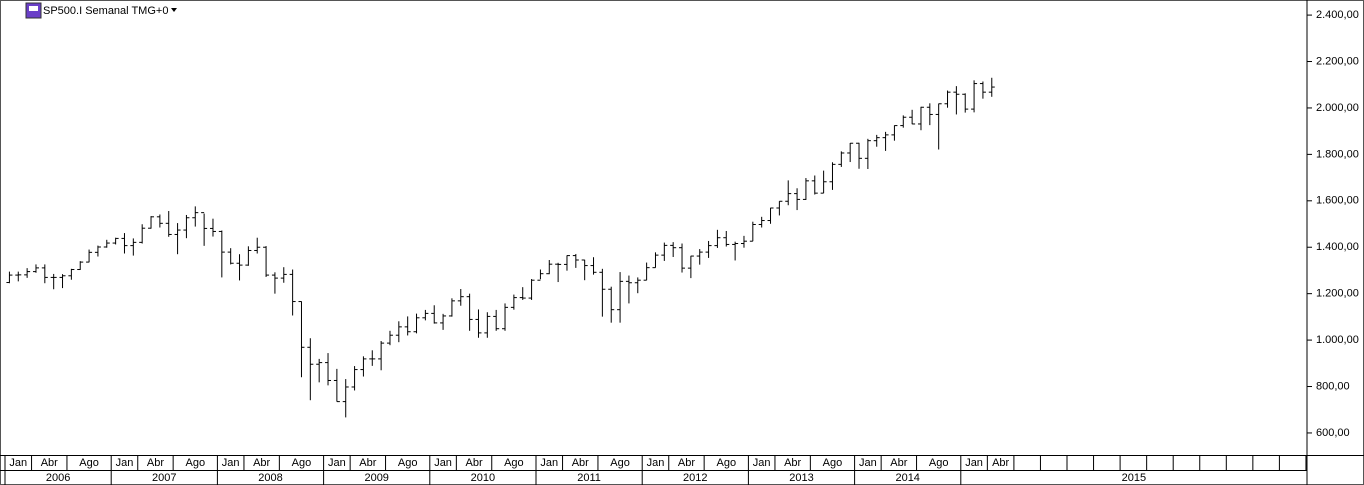  I want to click on y-tick-label: 1.800,00, so click(1337, 154).